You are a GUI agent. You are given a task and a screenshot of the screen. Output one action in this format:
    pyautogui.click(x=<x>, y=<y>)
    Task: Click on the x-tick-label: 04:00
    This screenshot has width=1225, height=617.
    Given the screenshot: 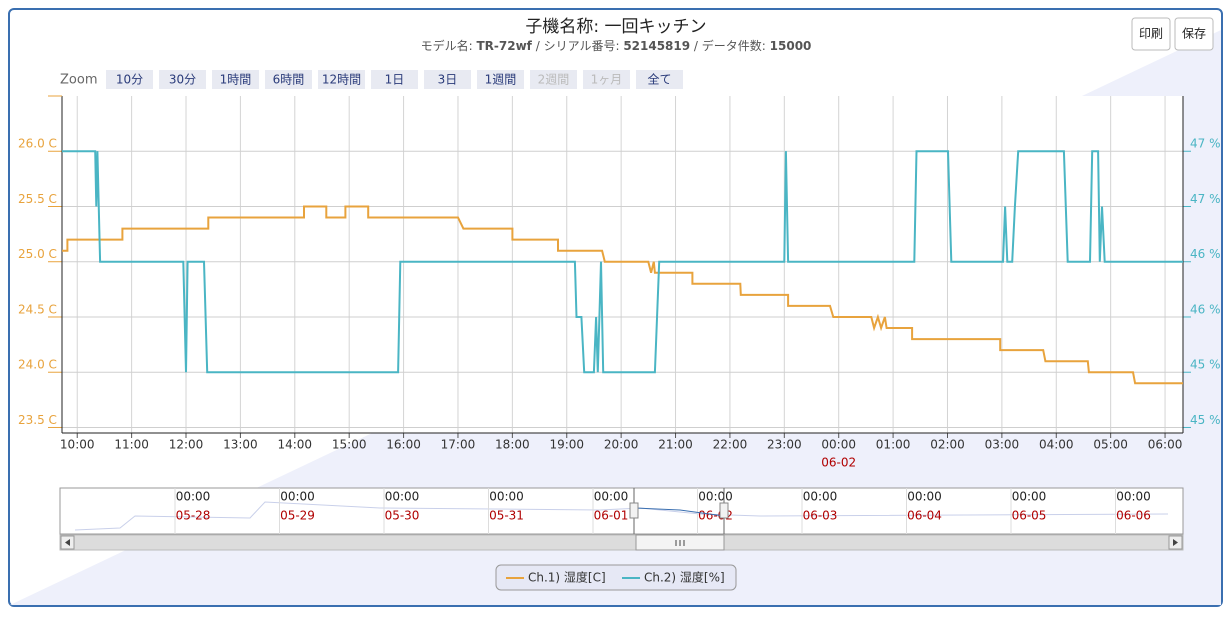 What is the action you would take?
    pyautogui.click(x=1056, y=445)
    